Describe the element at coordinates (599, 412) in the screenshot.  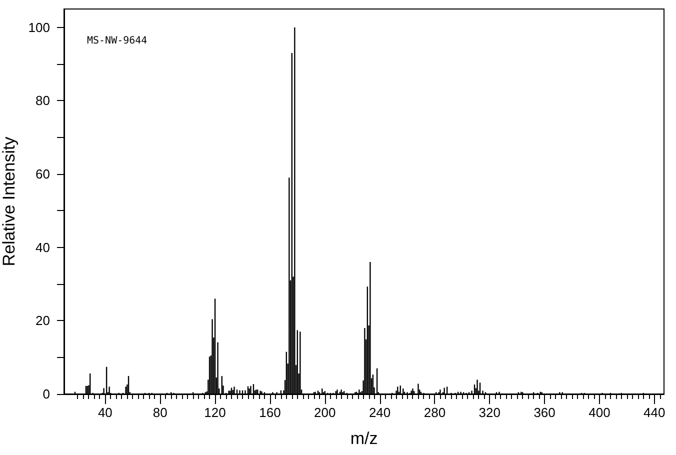
I see `x-tick-label: 400` at that location.